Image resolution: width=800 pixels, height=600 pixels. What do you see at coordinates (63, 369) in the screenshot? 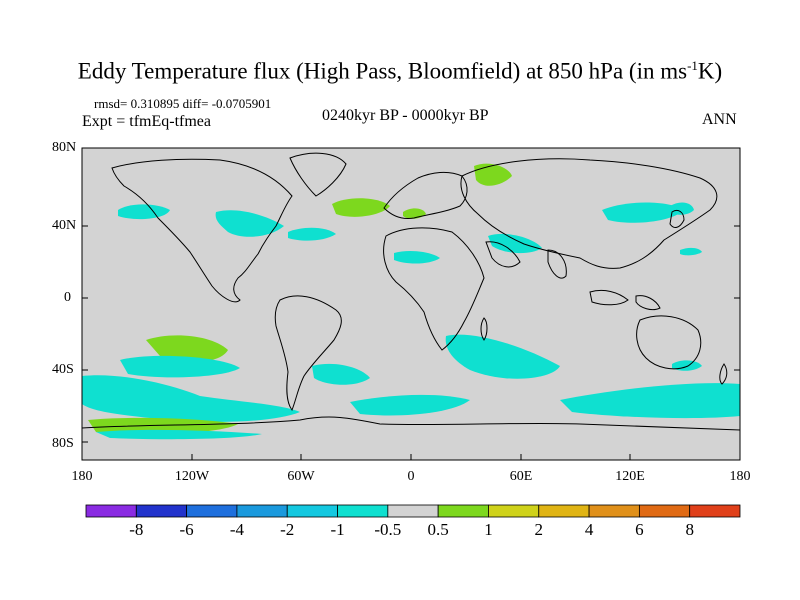
I see `lat-label-40s: 40S` at bounding box center [63, 369].